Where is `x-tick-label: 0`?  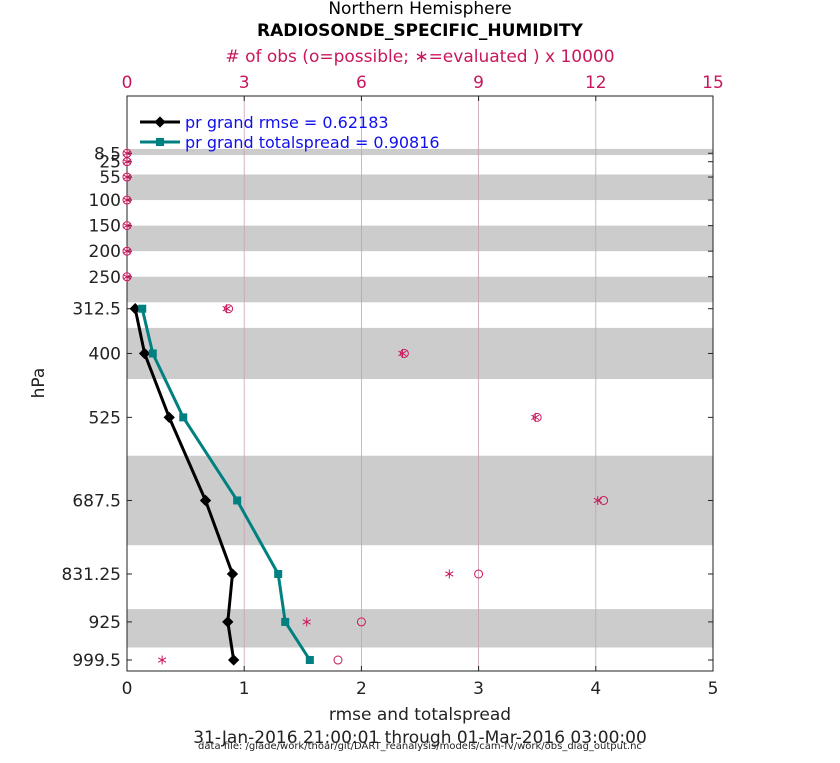 x-tick-label: 0 is located at coordinates (127, 689).